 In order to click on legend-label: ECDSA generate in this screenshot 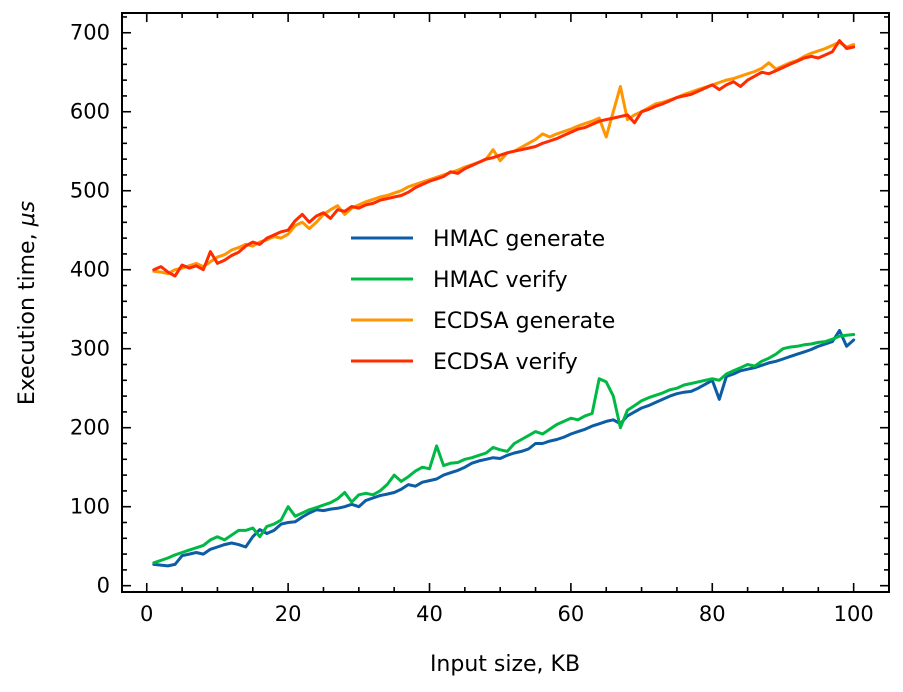, I will do `click(524, 321)`.